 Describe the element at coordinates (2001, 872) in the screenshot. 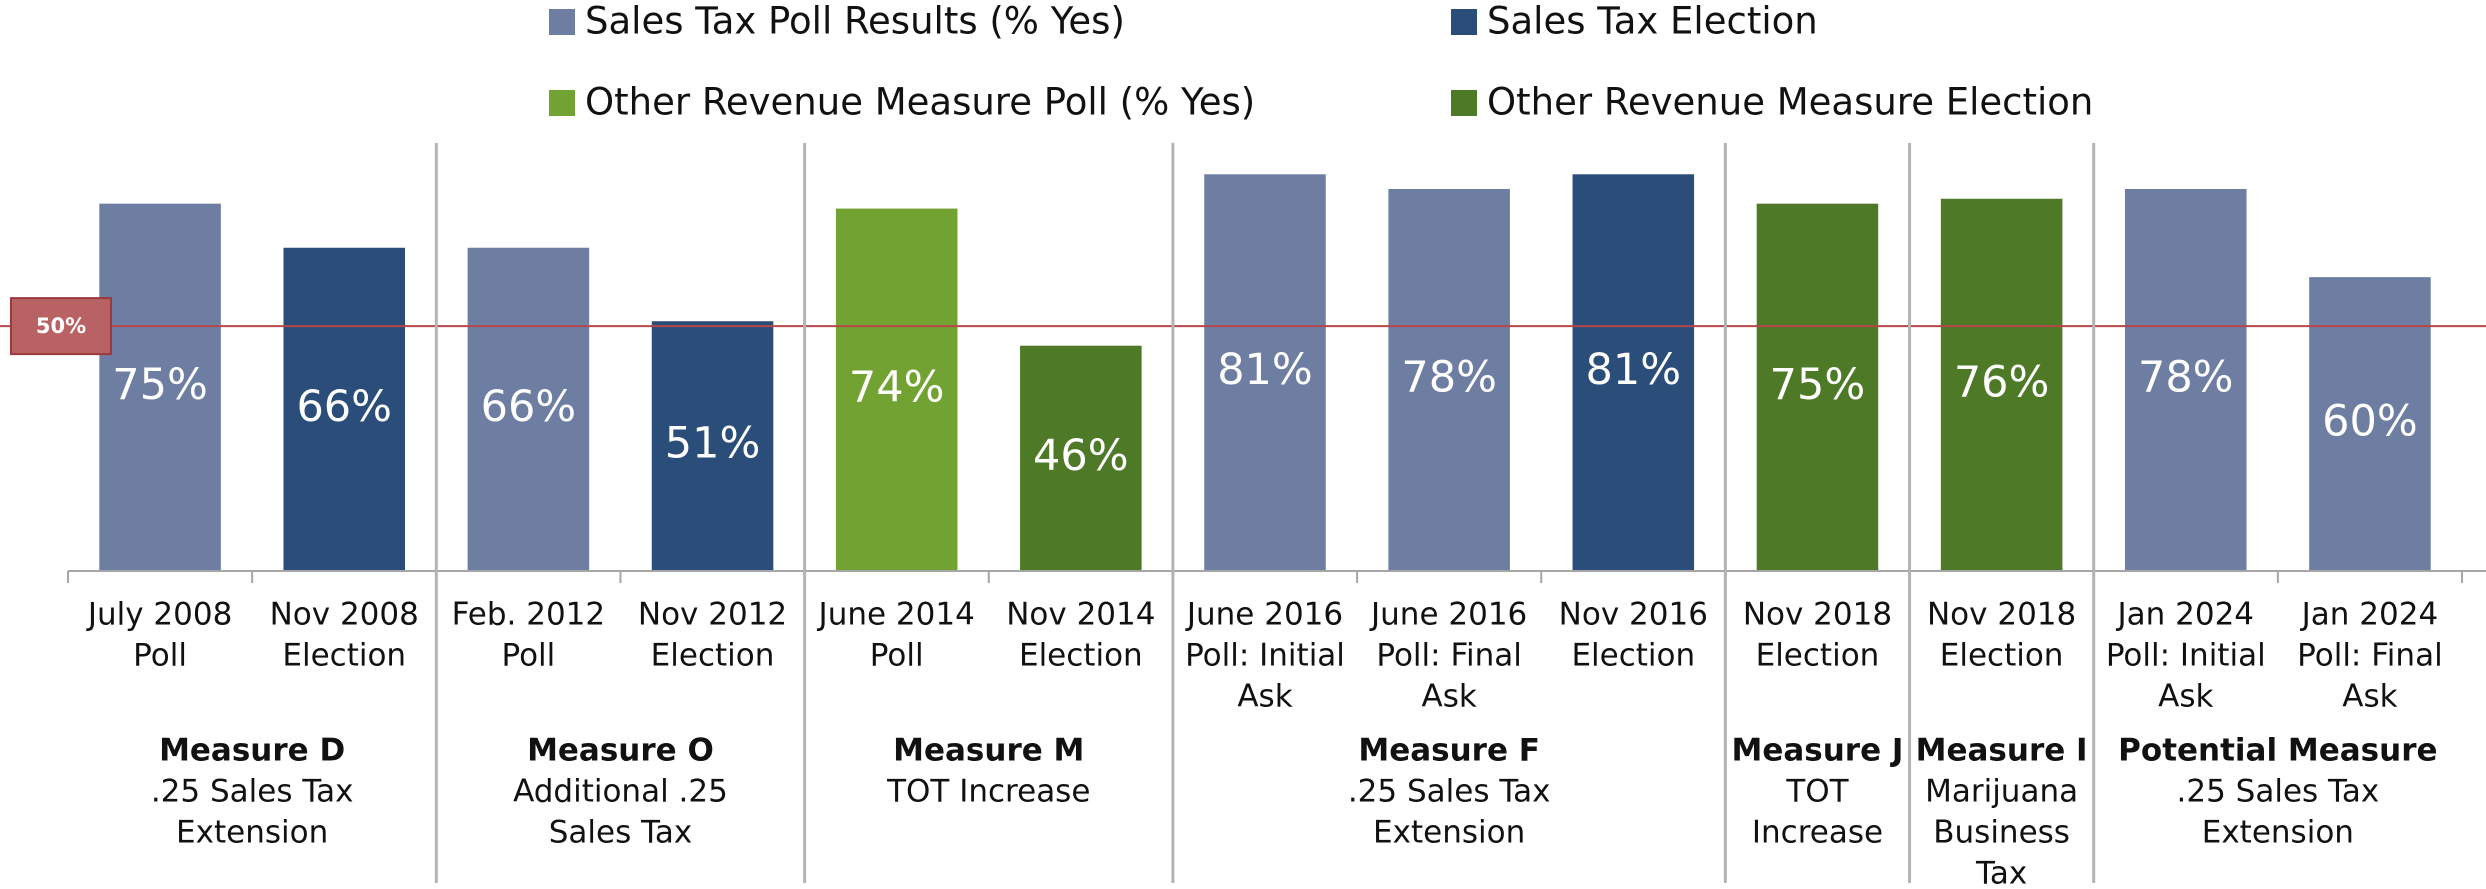

I see `group-description: Tax` at that location.